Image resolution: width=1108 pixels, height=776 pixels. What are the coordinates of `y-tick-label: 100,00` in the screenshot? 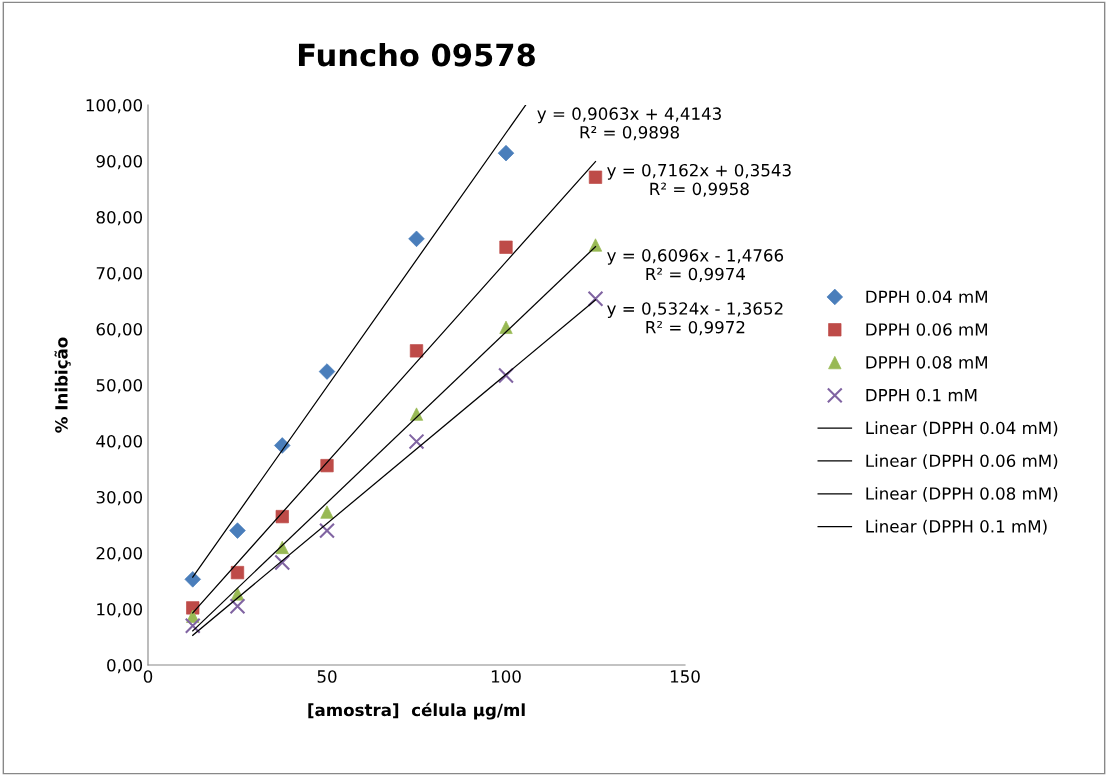 It's located at (114, 106).